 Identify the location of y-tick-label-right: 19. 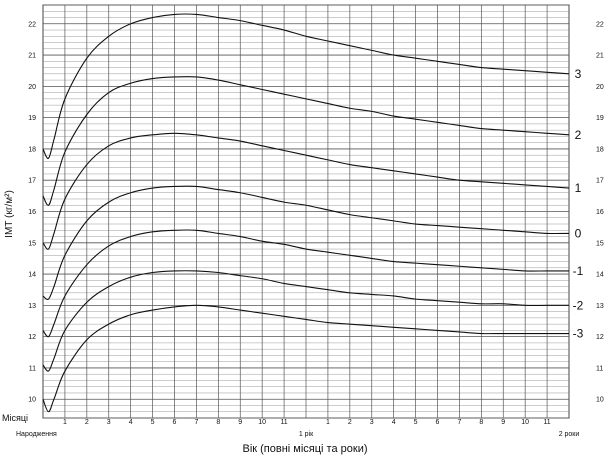
(600, 118).